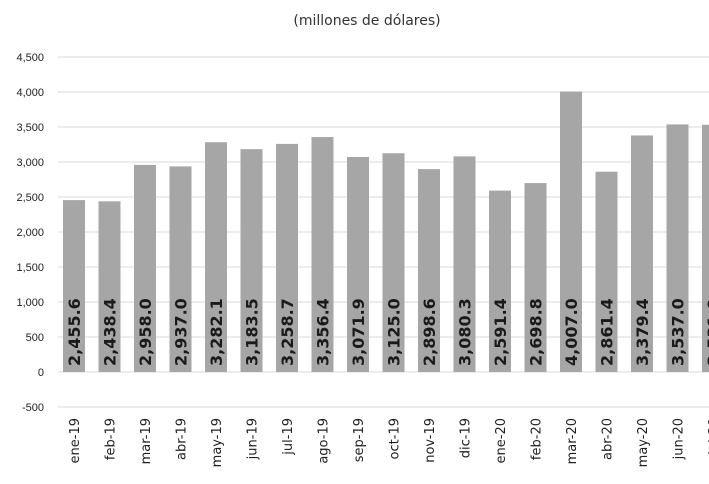  I want to click on x-tick-label: oct-19, so click(395, 438).